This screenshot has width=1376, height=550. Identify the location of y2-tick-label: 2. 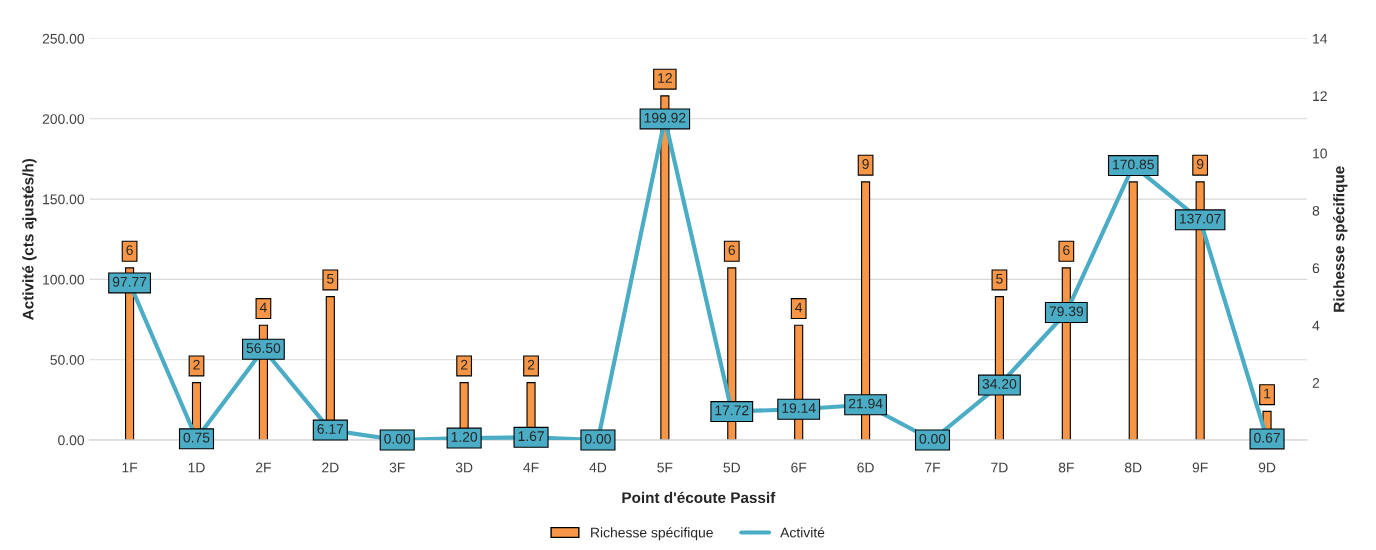
(1316, 382).